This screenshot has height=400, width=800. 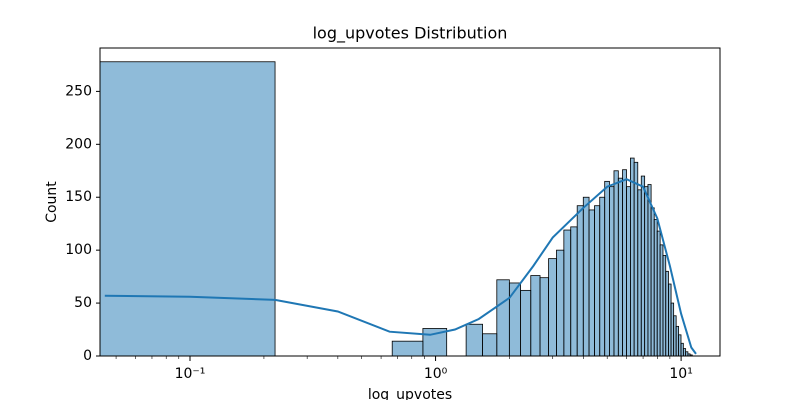 What do you see at coordinates (87, 356) in the screenshot?
I see `y-tick-label: 0` at bounding box center [87, 356].